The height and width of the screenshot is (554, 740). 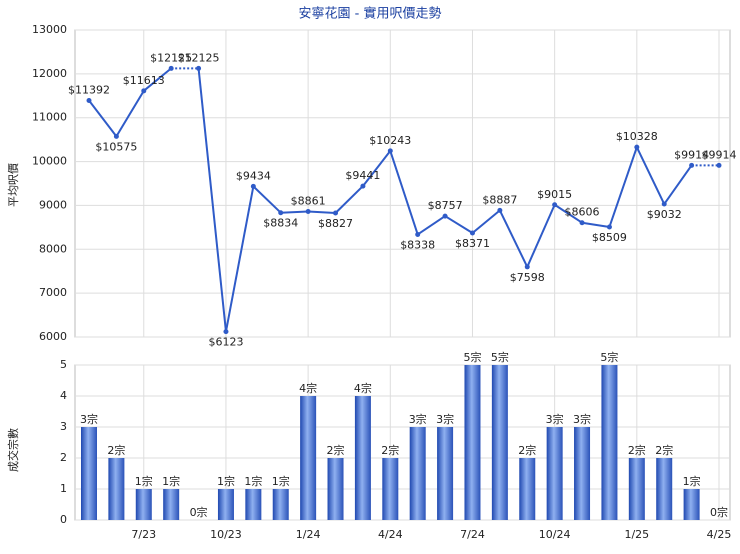 I want to click on data-label: $7598, so click(x=527, y=277).